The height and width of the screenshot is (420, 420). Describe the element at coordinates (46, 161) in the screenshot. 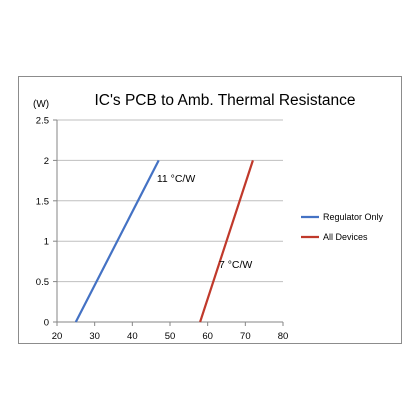

I see `y-tick-label-4: 2` at that location.